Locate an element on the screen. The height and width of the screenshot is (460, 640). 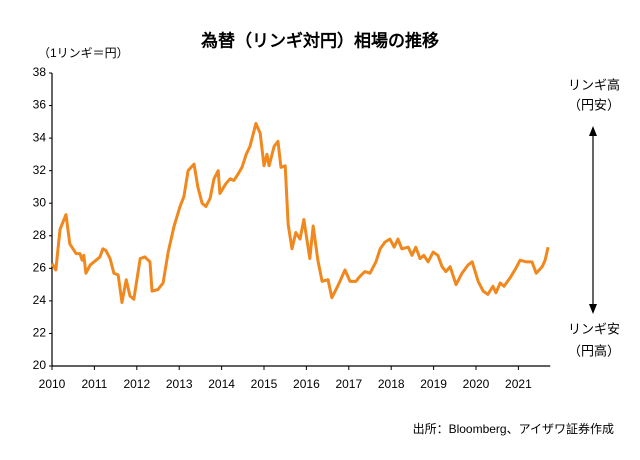
x-tick-label: 2013 is located at coordinates (179, 384).